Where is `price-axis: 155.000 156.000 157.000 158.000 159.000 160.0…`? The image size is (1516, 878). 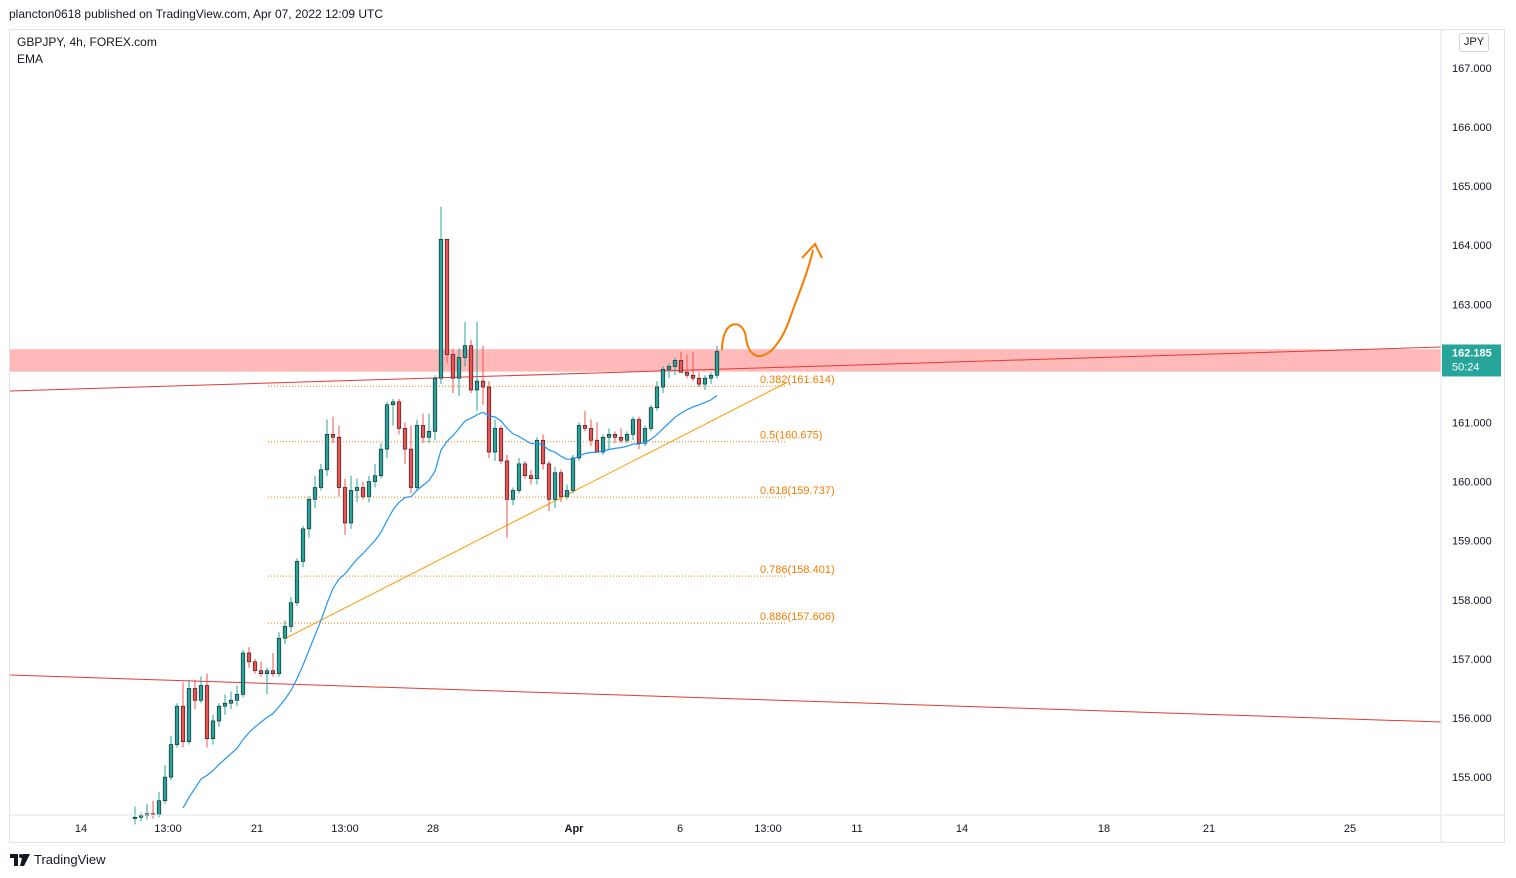
price-axis: 155.000 156.000 157.000 158.000 159.000 160.0… is located at coordinates (1466, 436).